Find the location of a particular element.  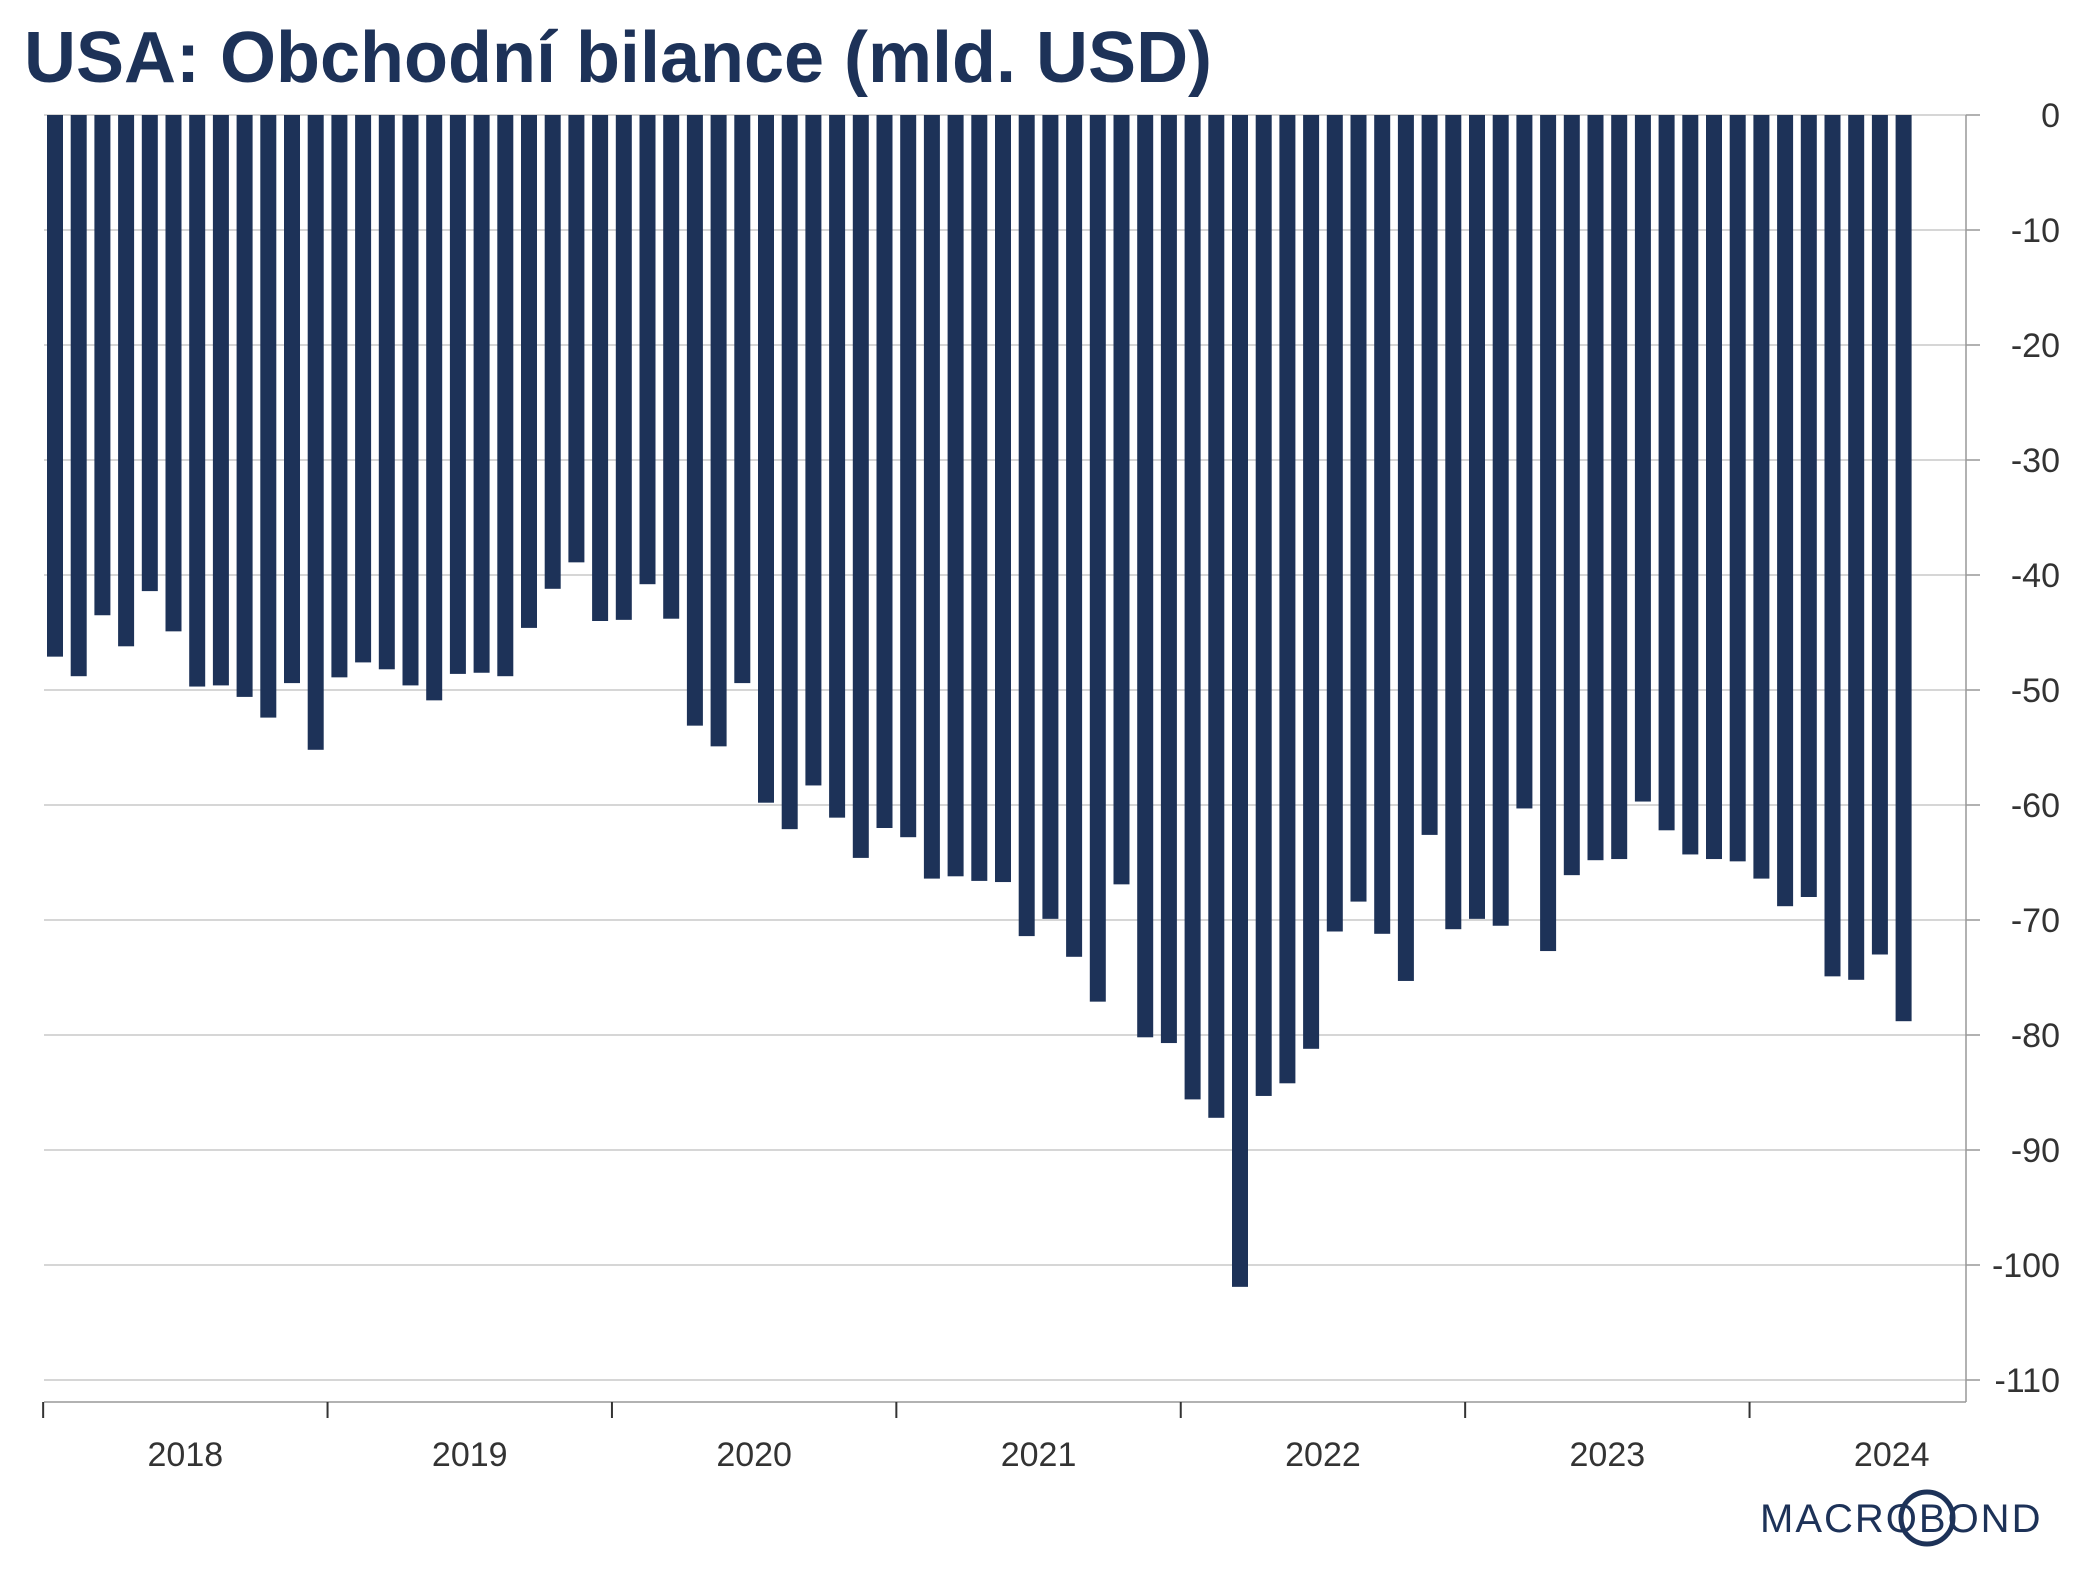

x-tick-label: 2018 is located at coordinates (186, 1455).